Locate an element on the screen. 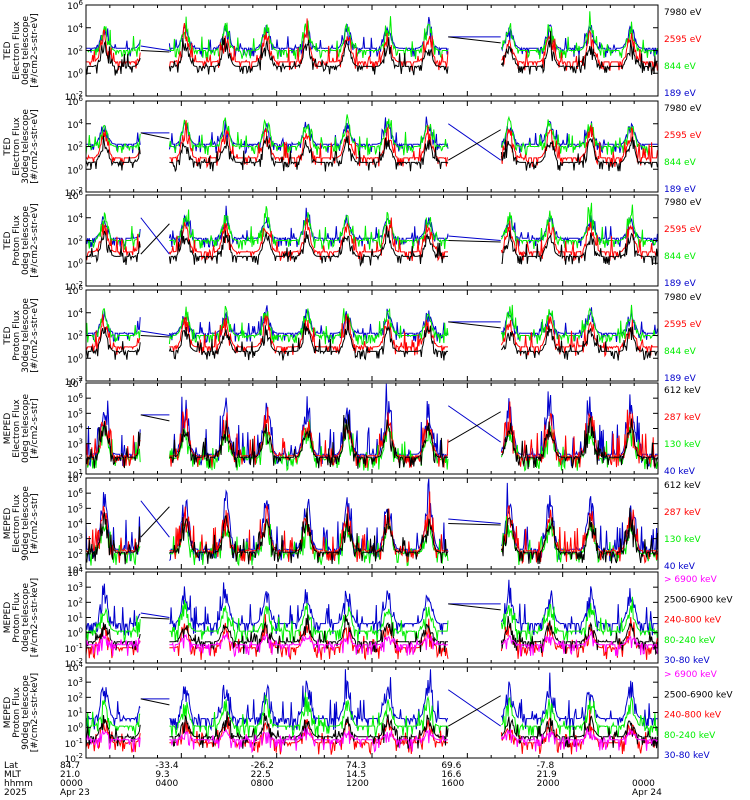 This screenshot has width=750, height=800. x-tick-label: 69.6 is located at coordinates (451, 766).